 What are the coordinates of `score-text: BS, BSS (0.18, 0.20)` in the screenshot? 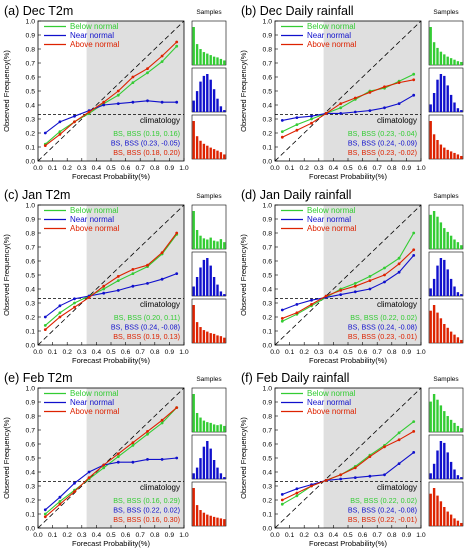 It's located at (146, 152).